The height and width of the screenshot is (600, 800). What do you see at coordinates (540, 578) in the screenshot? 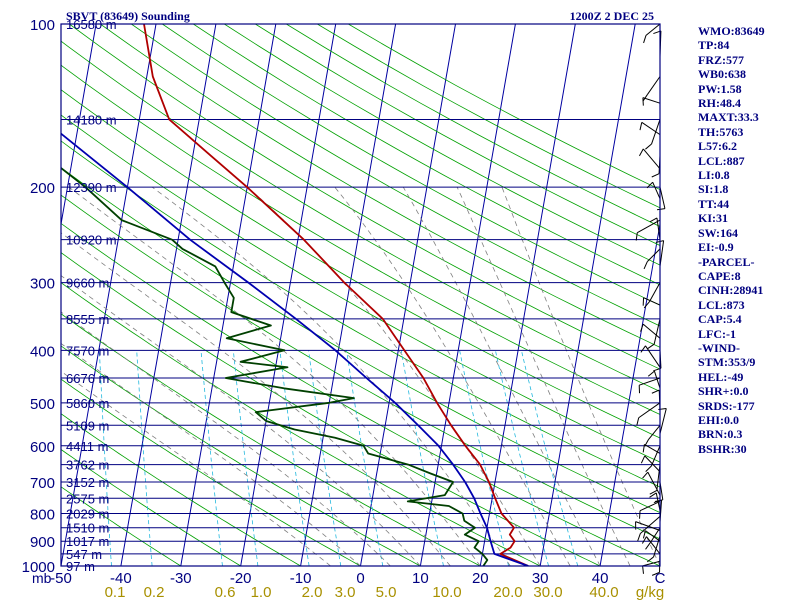
I see `temperature-tick-label: 30` at bounding box center [540, 578].